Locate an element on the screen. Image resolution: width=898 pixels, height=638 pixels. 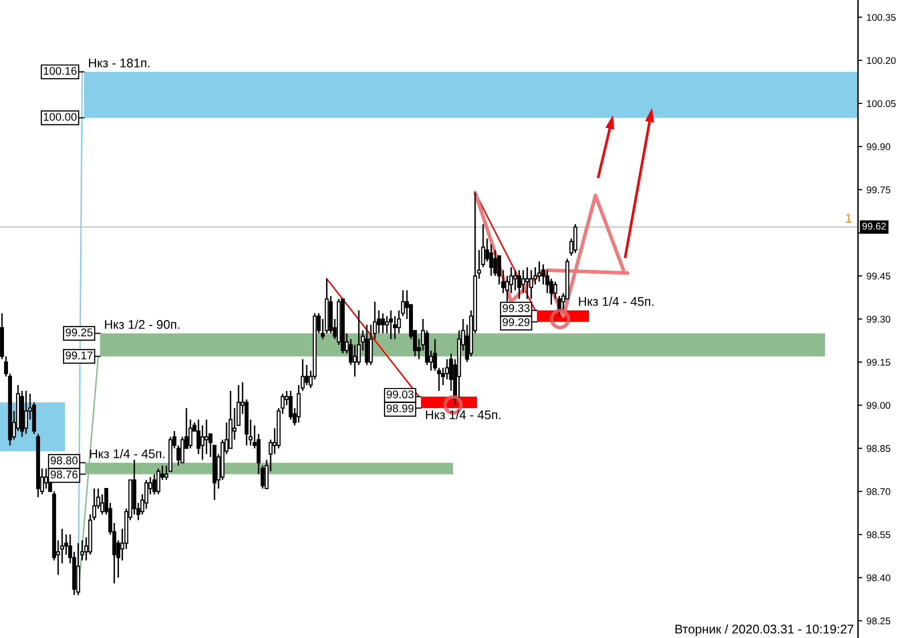
y-tick-label: 100.20 is located at coordinates (881, 60).